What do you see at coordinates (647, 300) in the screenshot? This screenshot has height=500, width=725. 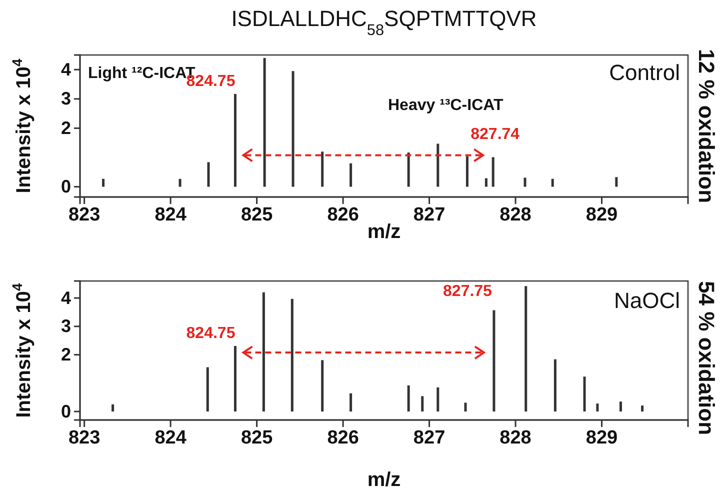 I see `annotation: NaOCl` at bounding box center [647, 300].